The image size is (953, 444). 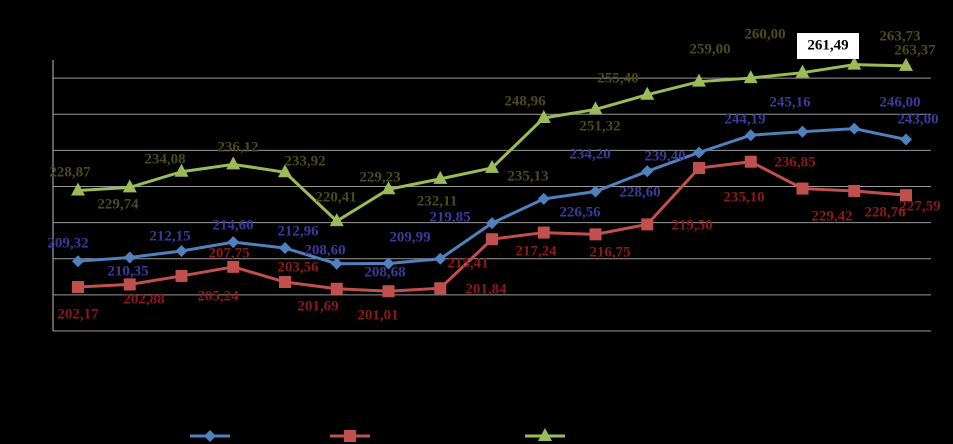 I want to click on data-label: 212,96, so click(x=298, y=231).